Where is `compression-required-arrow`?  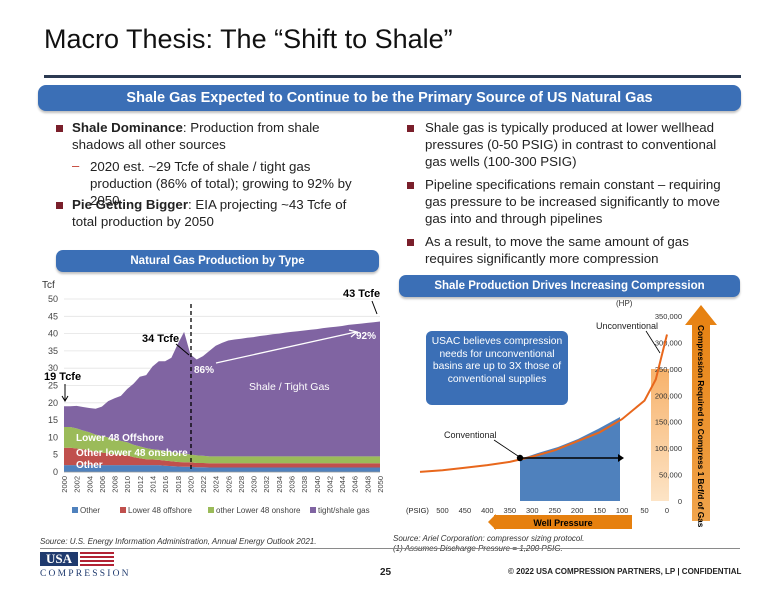 compression-required-arrow is located at coordinates (701, 413).